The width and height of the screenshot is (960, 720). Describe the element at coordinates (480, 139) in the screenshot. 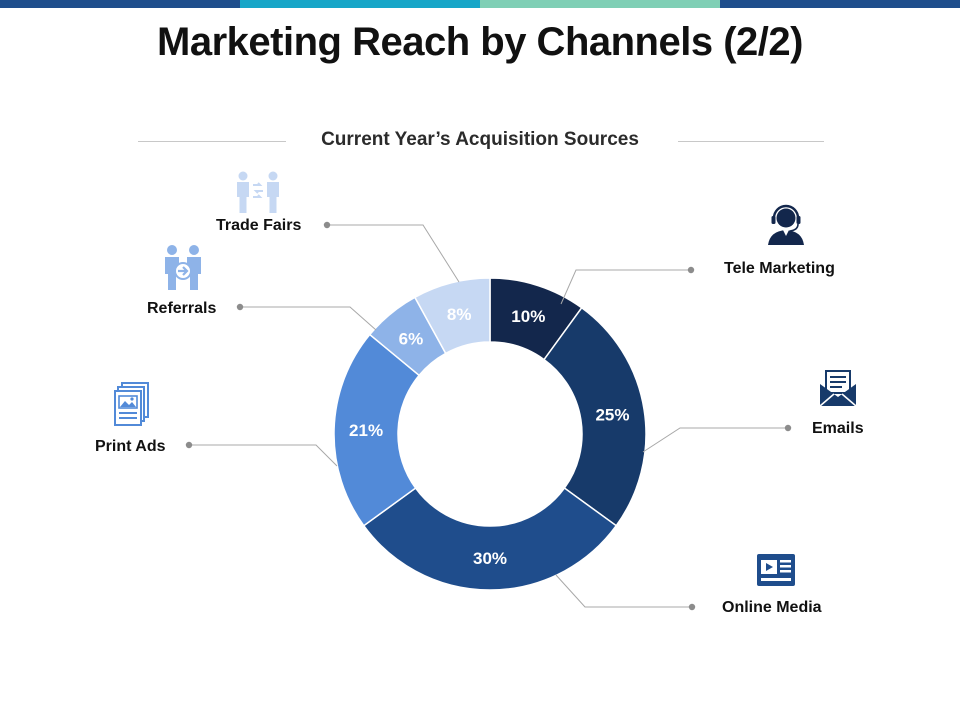

I see `chart-subtitle: Current Year’s Acquisition Sources` at that location.